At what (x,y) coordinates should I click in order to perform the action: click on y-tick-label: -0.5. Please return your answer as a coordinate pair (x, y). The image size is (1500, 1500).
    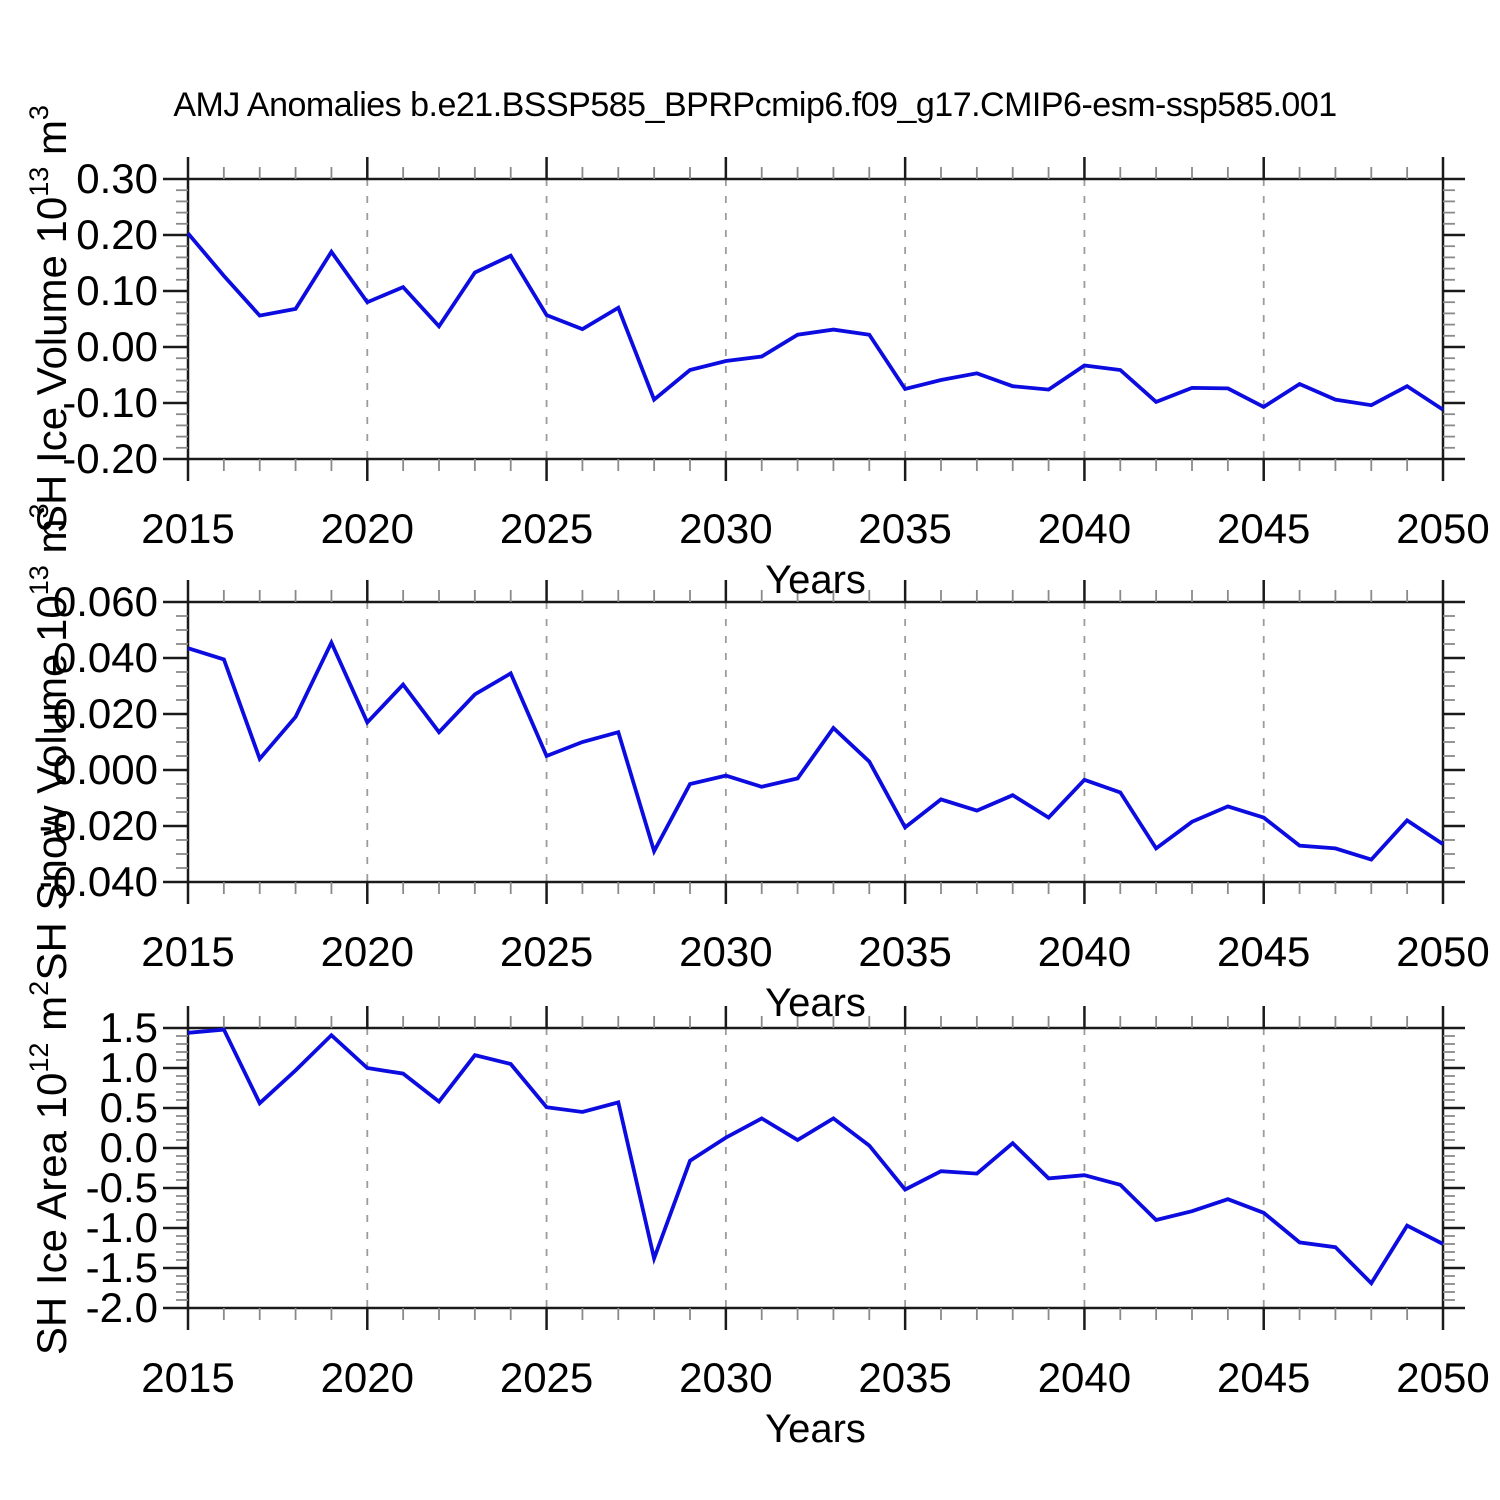
    Looking at the image, I should click on (121, 1187).